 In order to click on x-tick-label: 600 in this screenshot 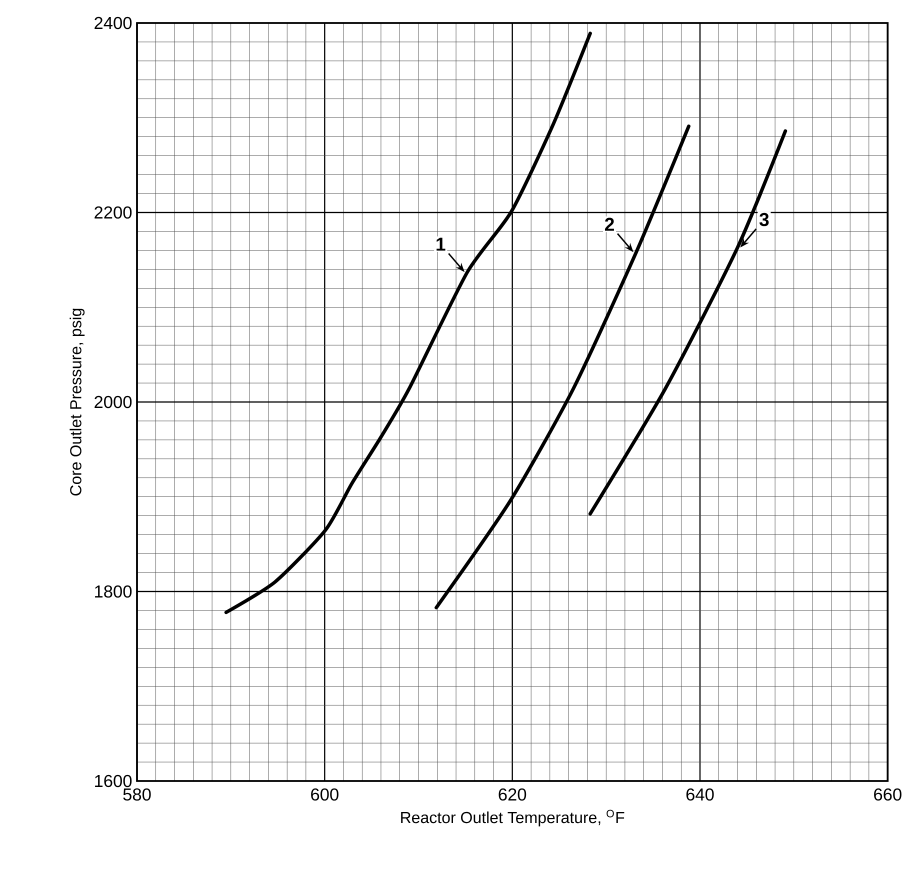, I will do `click(324, 794)`.